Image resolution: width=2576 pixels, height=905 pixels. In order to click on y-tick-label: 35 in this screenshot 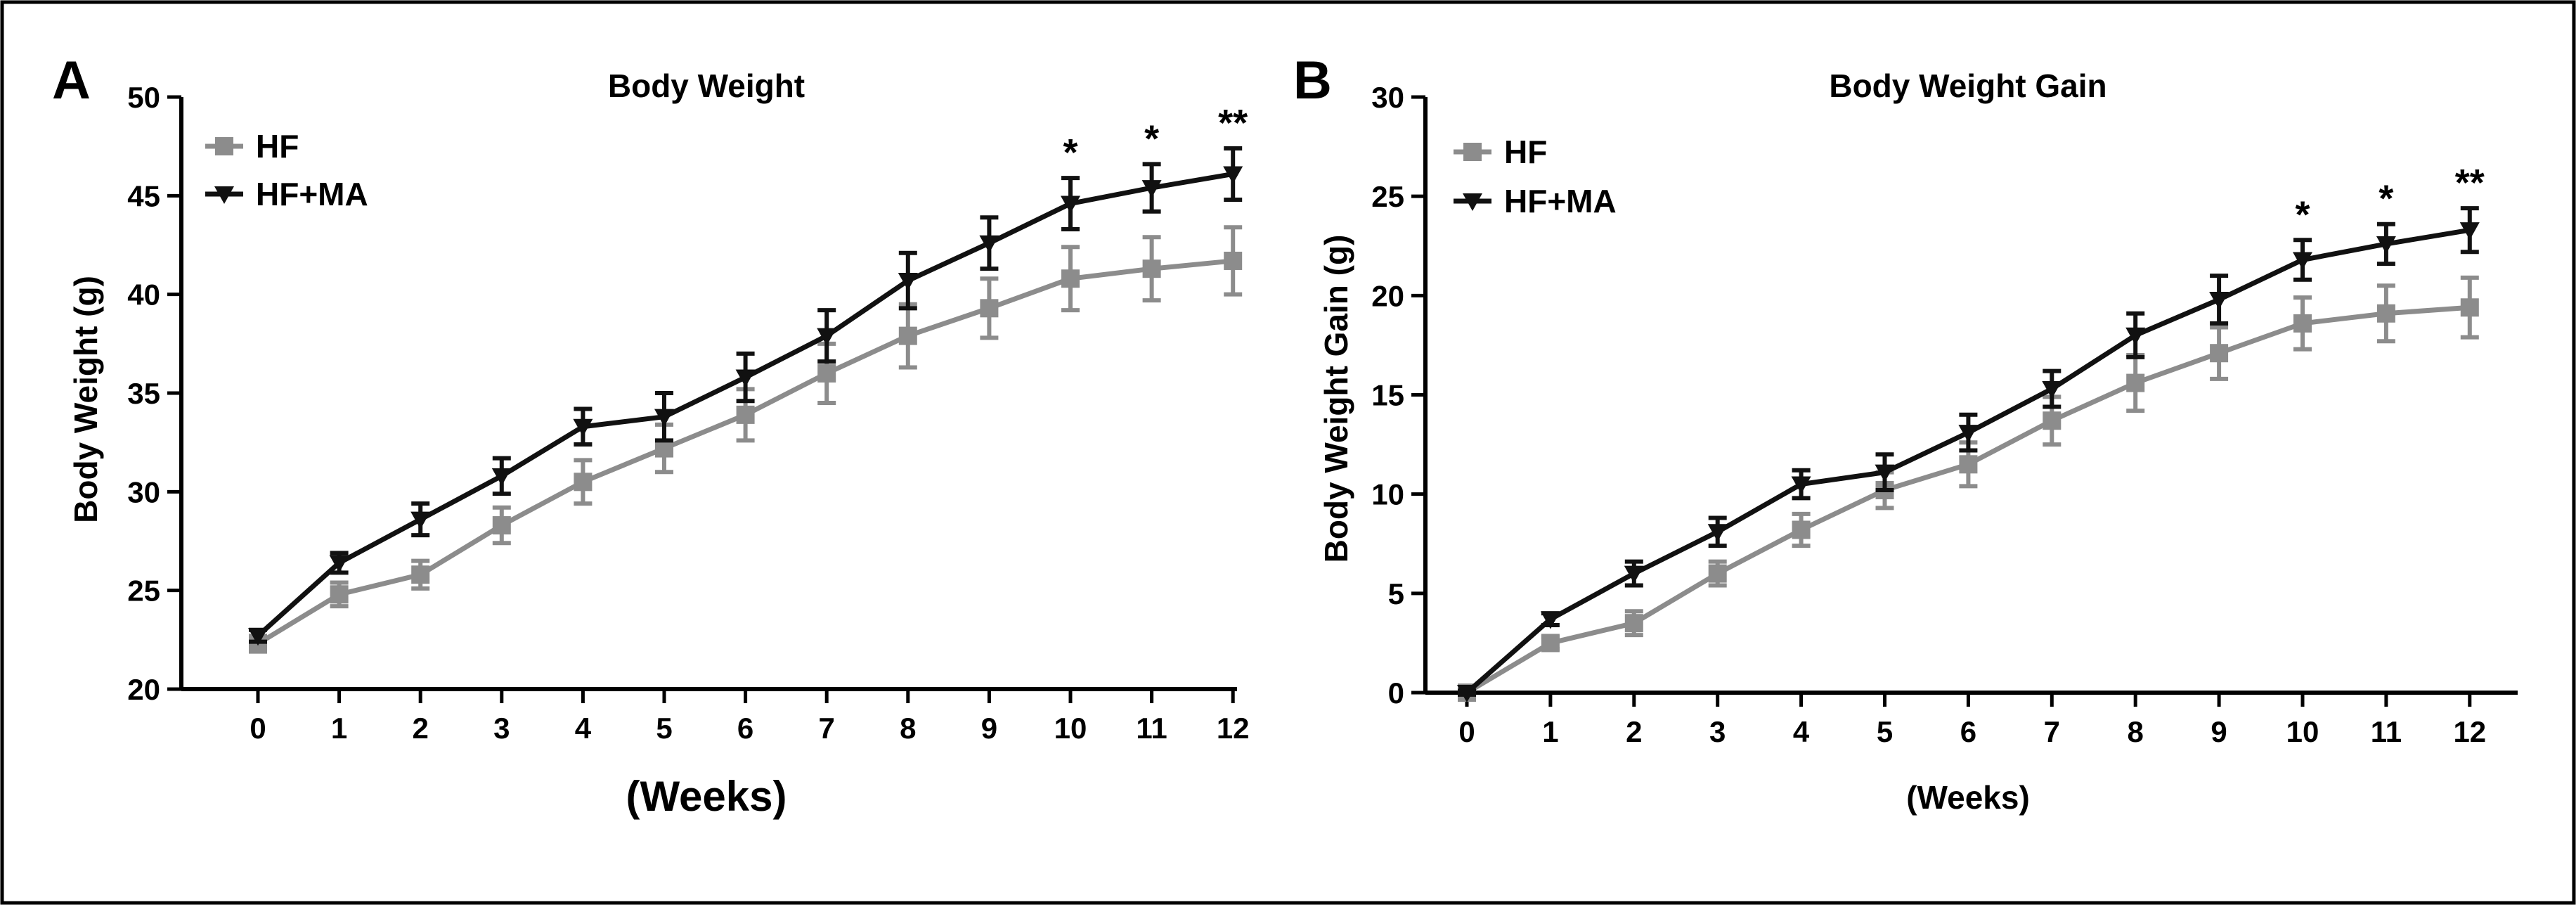, I will do `click(143, 394)`.